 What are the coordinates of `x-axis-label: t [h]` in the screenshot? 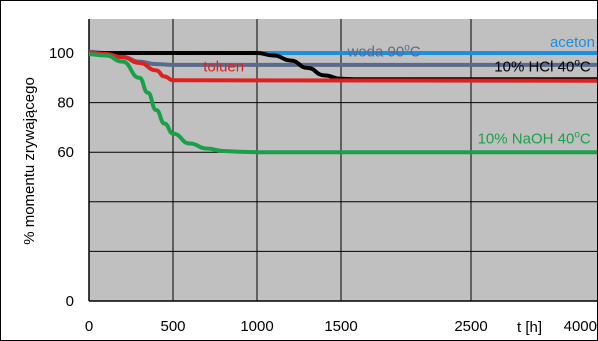 It's located at (529, 327).